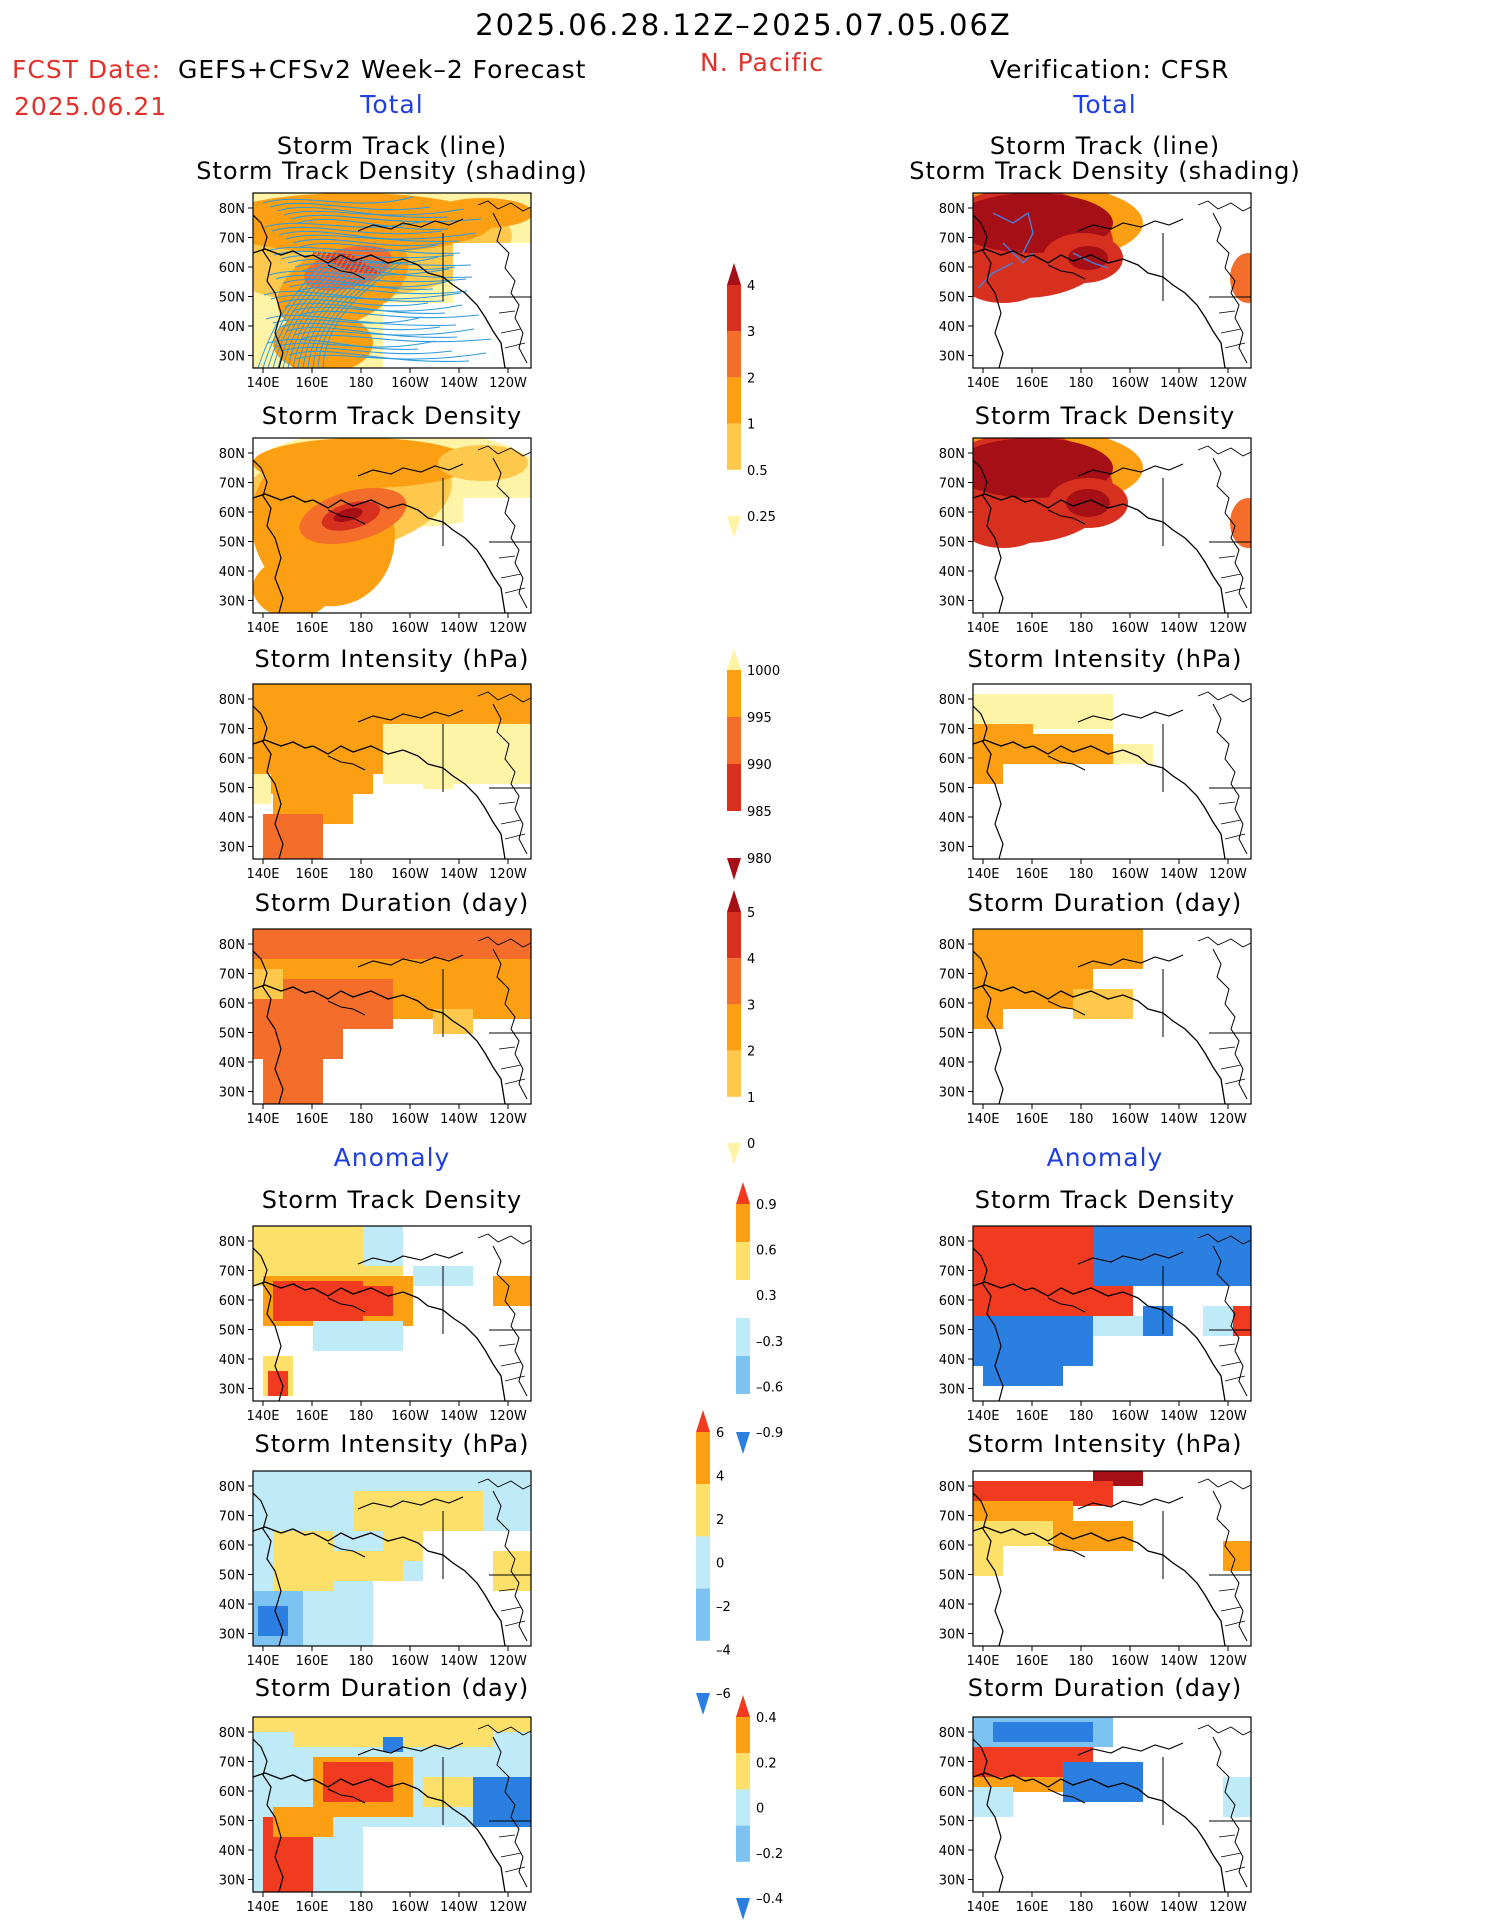  Describe the element at coordinates (751, 1098) in the screenshot. I see `colorbar-label: 1` at that location.